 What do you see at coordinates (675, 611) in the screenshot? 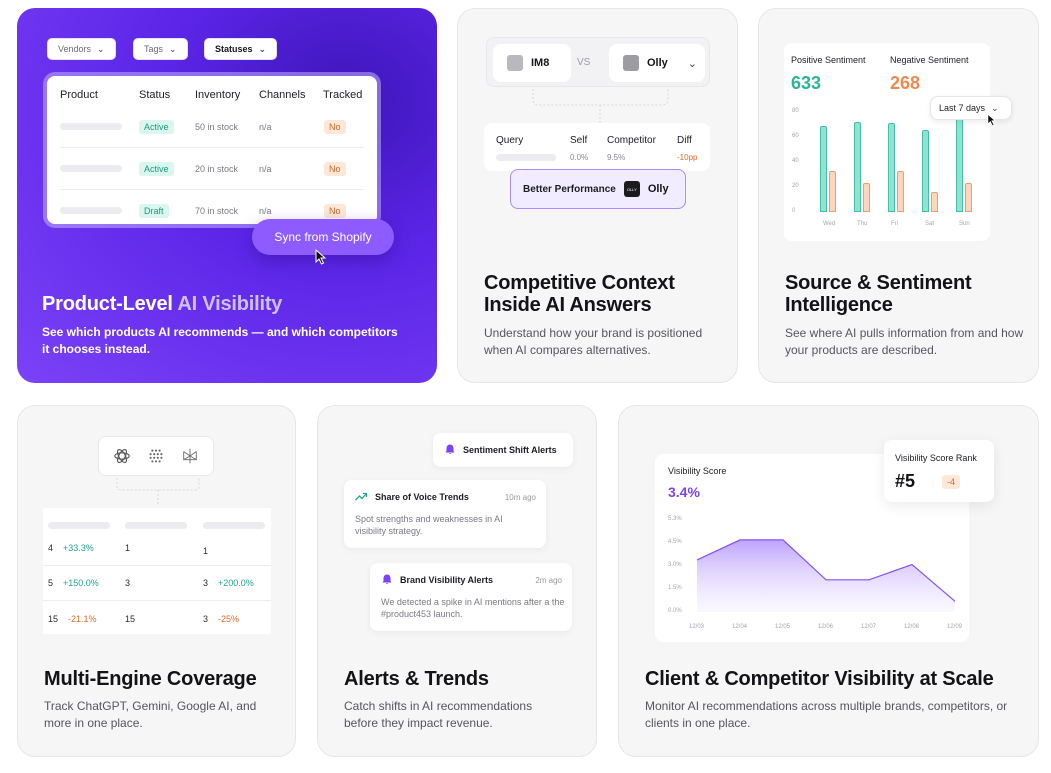
I see `y-tick-label: 0.0%` at bounding box center [675, 611].